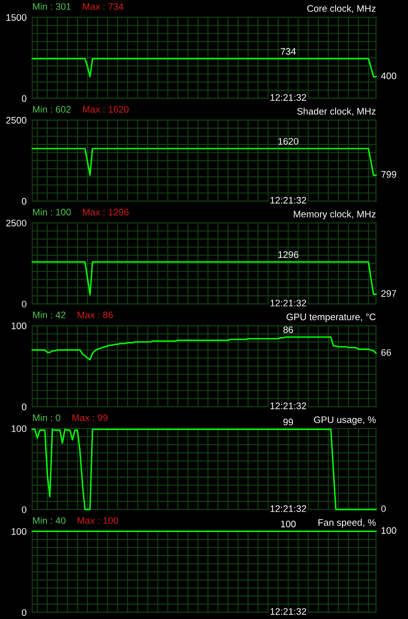 Image resolution: width=408 pixels, height=619 pixels. What do you see at coordinates (383, 508) in the screenshot?
I see `data-label: 0` at bounding box center [383, 508].